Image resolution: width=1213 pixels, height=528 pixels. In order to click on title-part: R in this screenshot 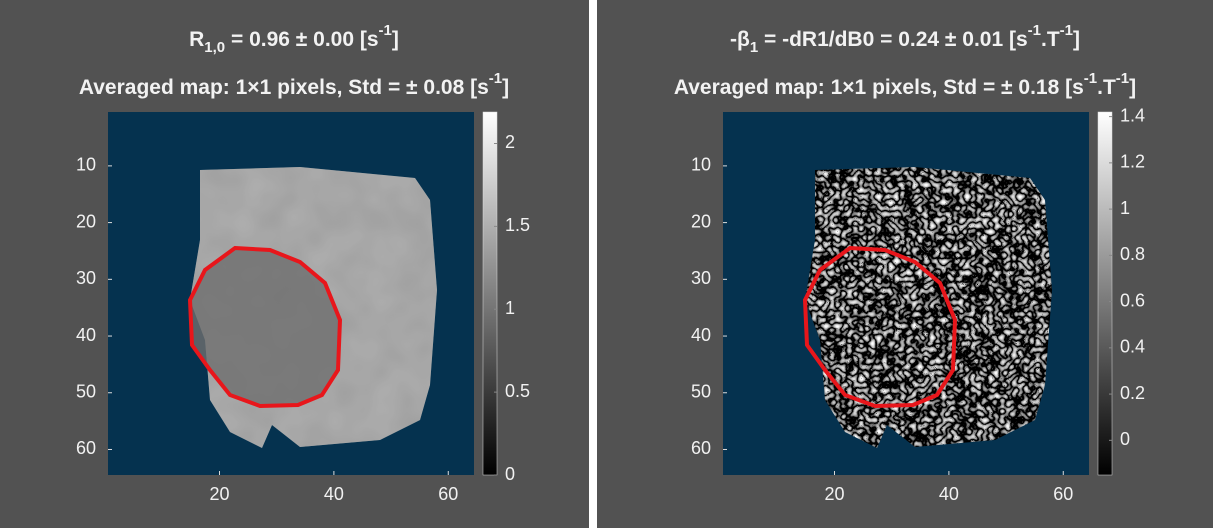, I will do `click(196, 39)`.